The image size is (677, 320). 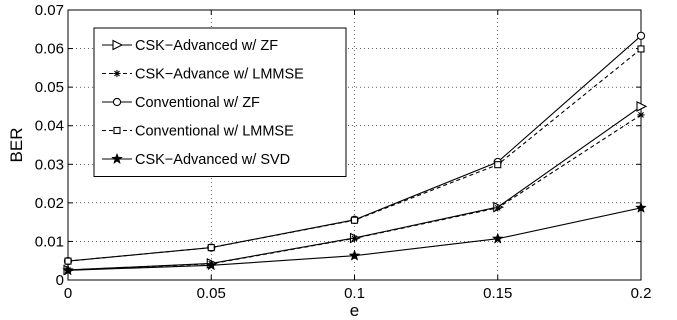 I want to click on x-tick-label: 0.15, so click(x=497, y=293).